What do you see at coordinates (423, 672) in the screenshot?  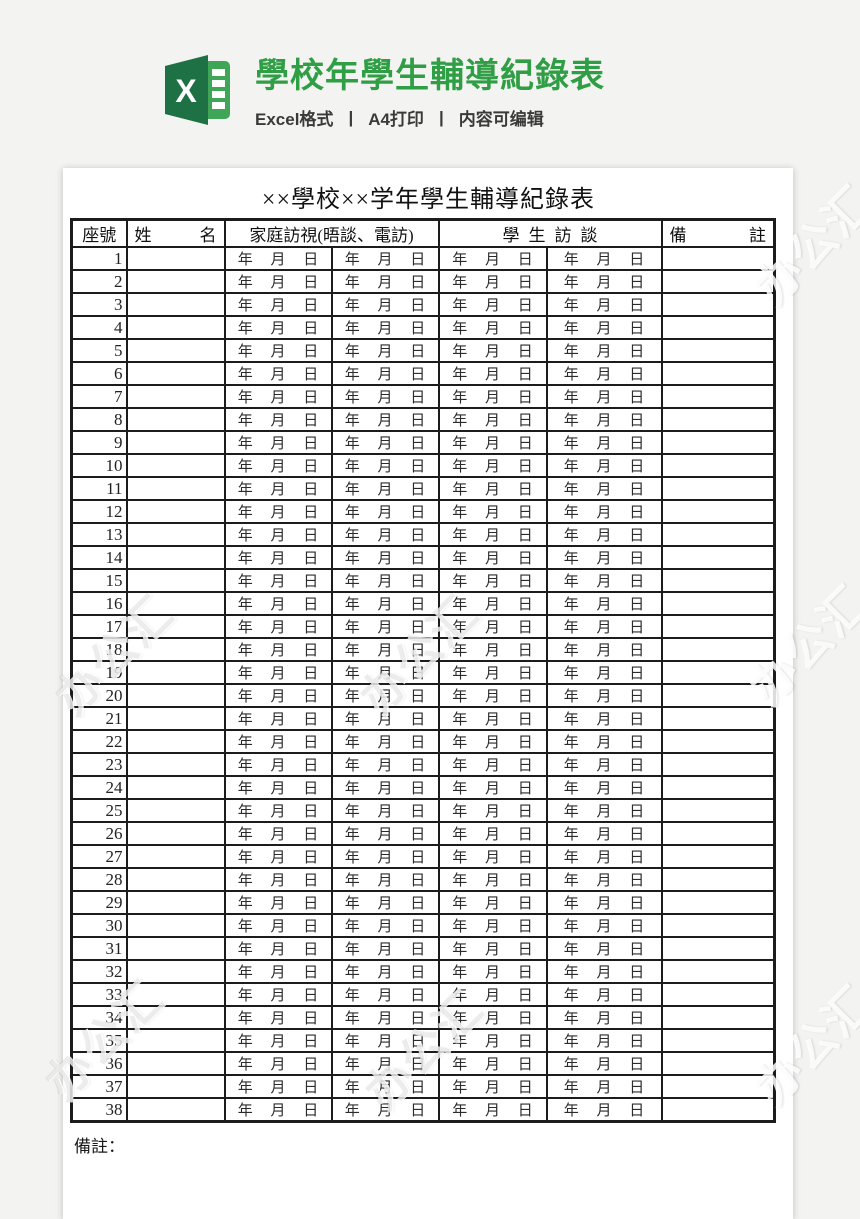 I see `table-row: 19 年 月 日年 月 日年 月 日年 月 日` at bounding box center [423, 672].